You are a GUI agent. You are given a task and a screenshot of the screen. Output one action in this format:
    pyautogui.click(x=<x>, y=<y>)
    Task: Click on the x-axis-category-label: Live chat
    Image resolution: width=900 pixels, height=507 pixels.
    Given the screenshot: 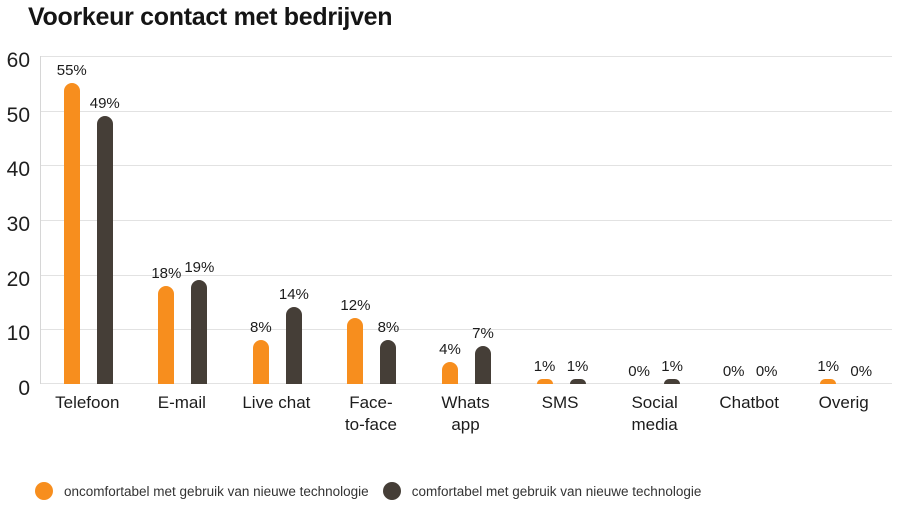 What is the action you would take?
    pyautogui.click(x=276, y=402)
    